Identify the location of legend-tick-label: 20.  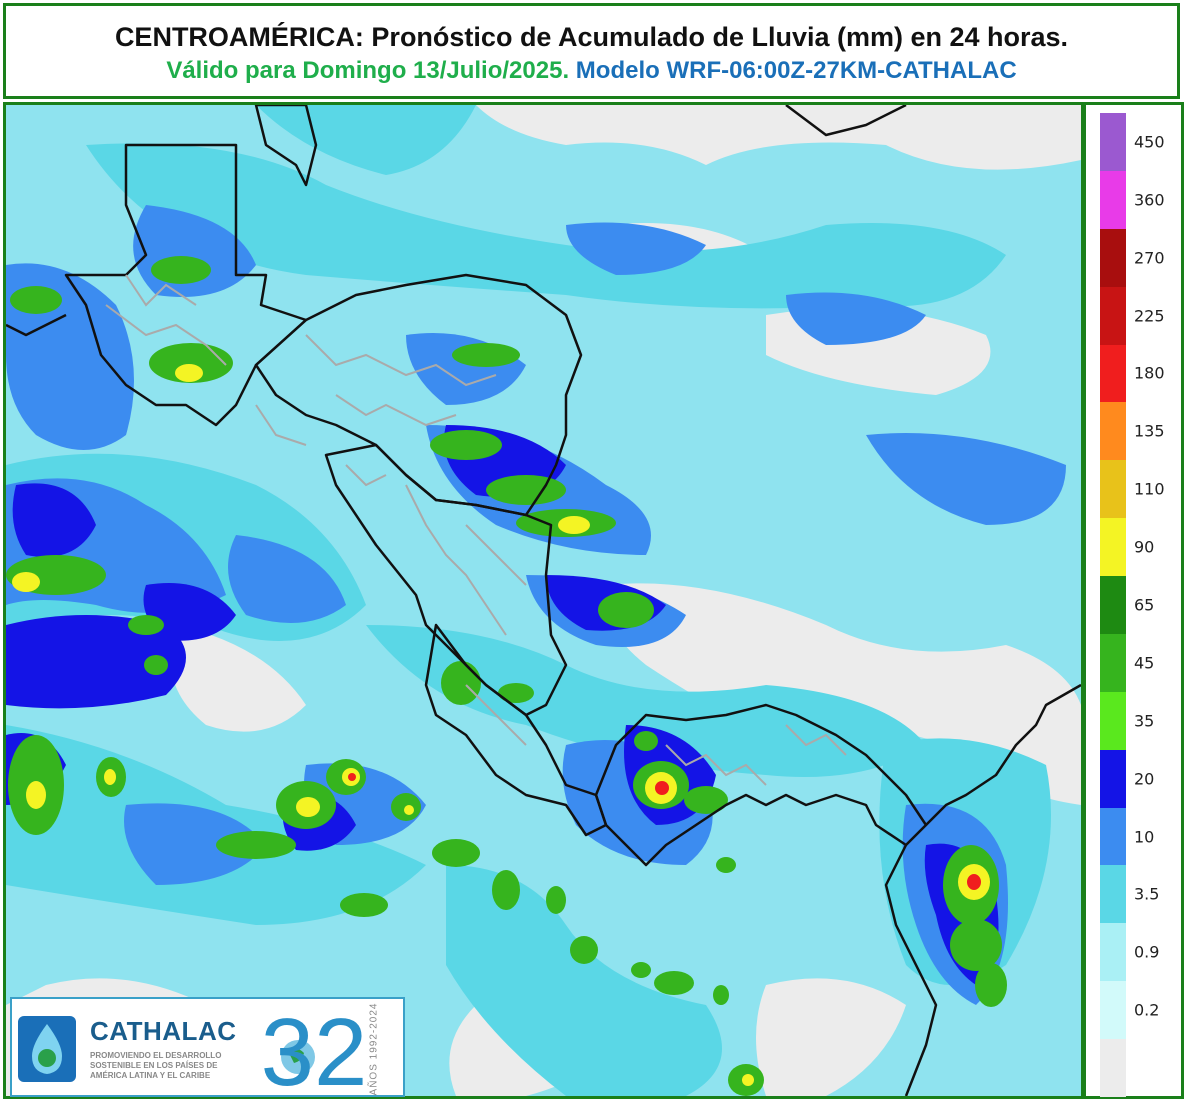
(1144, 779).